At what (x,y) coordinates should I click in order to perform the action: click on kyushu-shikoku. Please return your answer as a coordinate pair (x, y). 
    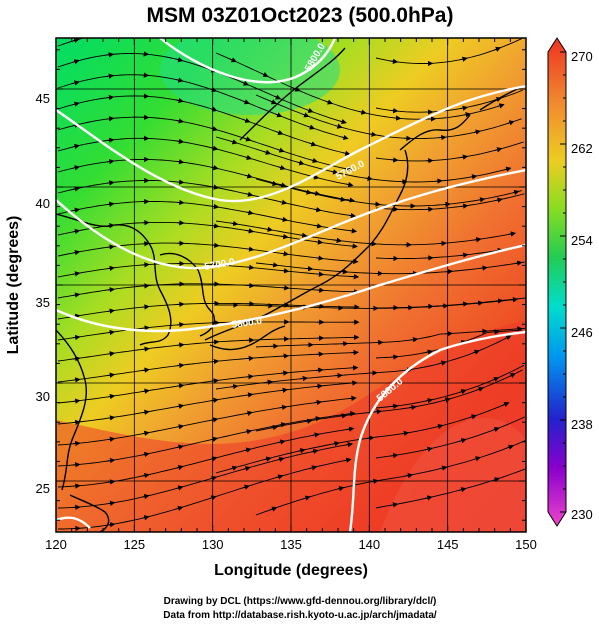
    Looking at the image, I should click on (247, 338).